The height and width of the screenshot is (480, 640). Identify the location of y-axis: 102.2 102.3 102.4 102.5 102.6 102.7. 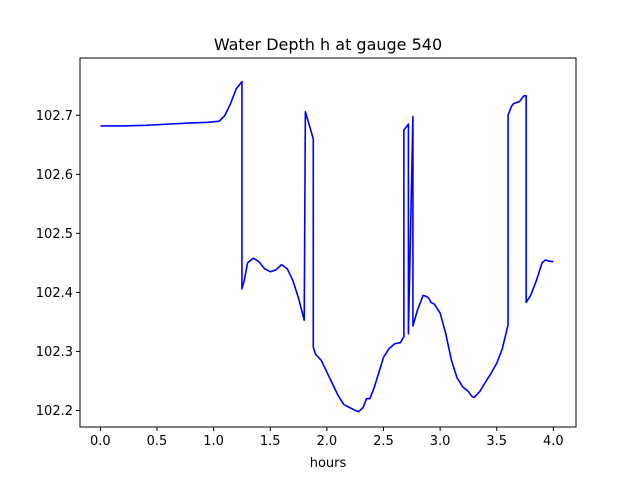
(58, 264).